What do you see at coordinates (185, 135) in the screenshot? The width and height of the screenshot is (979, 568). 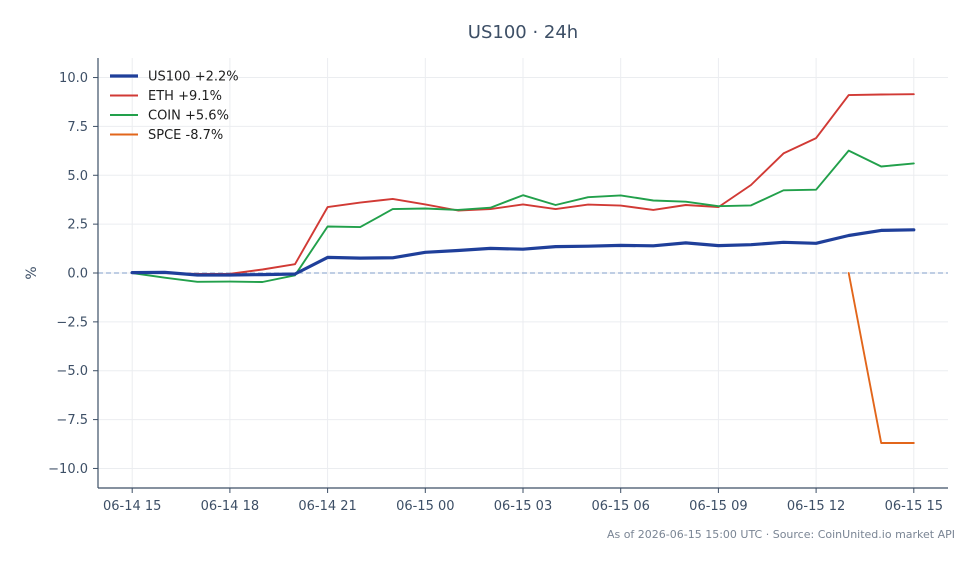 I see `legend-label-spce: SPCE -8.7%` at bounding box center [185, 135].